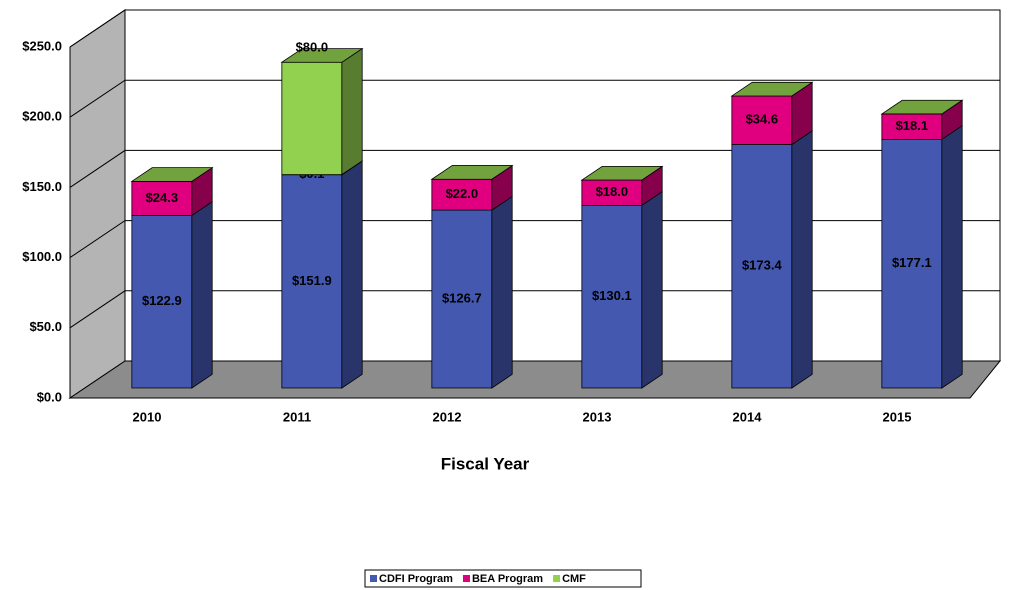  I want to click on y-tick-label: $250.0, so click(42, 45).